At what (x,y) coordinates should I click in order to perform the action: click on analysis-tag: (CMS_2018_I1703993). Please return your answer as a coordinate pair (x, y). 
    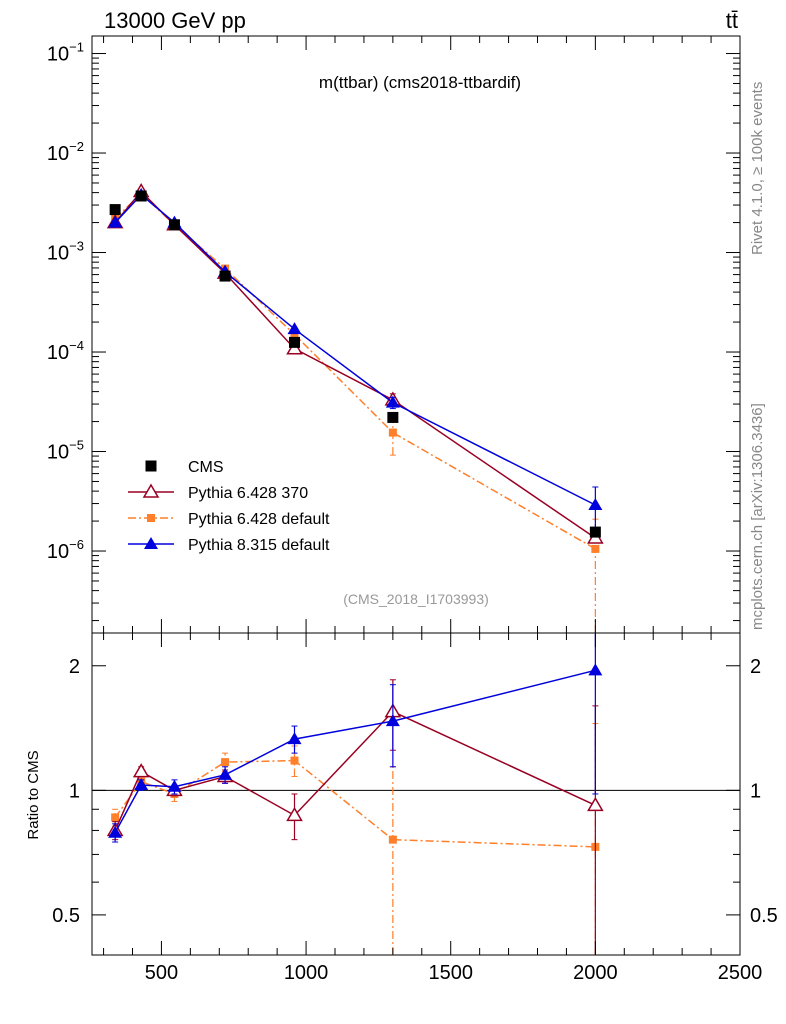
    Looking at the image, I should click on (416, 599).